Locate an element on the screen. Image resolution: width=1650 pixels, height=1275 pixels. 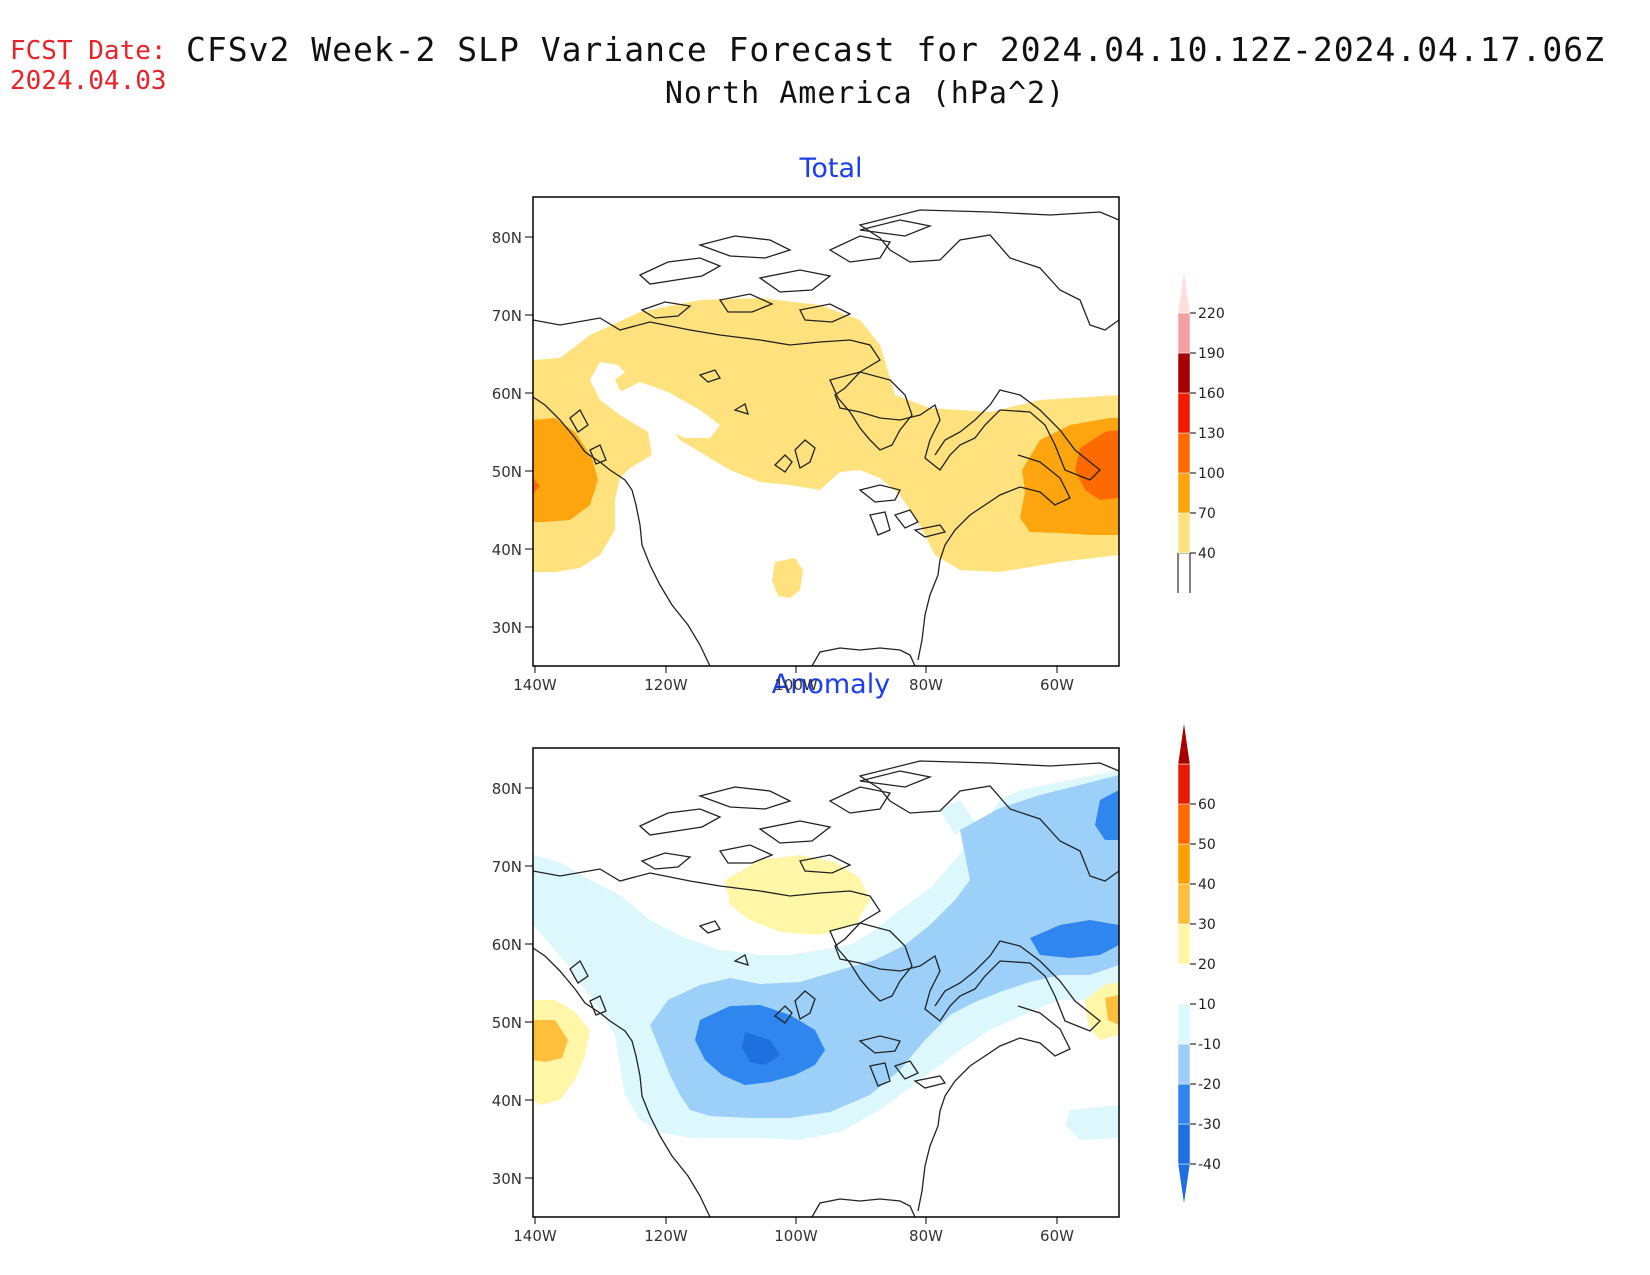
panel-title-anomaly: Anomaly is located at coordinates (831, 684).